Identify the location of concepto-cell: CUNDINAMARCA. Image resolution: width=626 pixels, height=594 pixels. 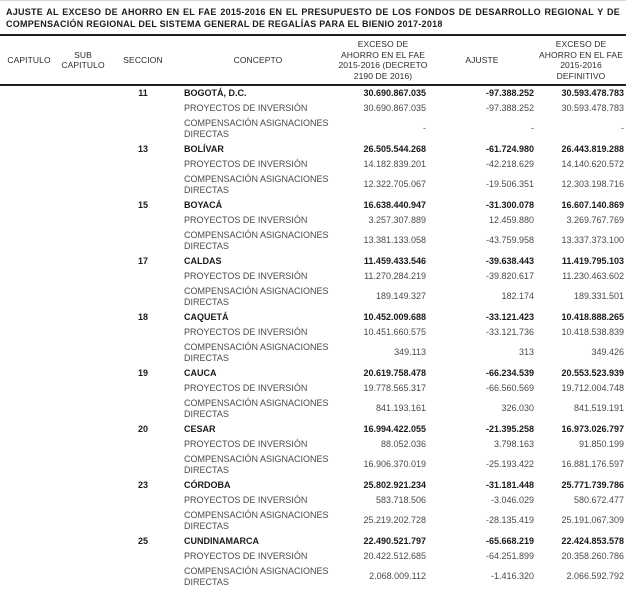
(221, 541).